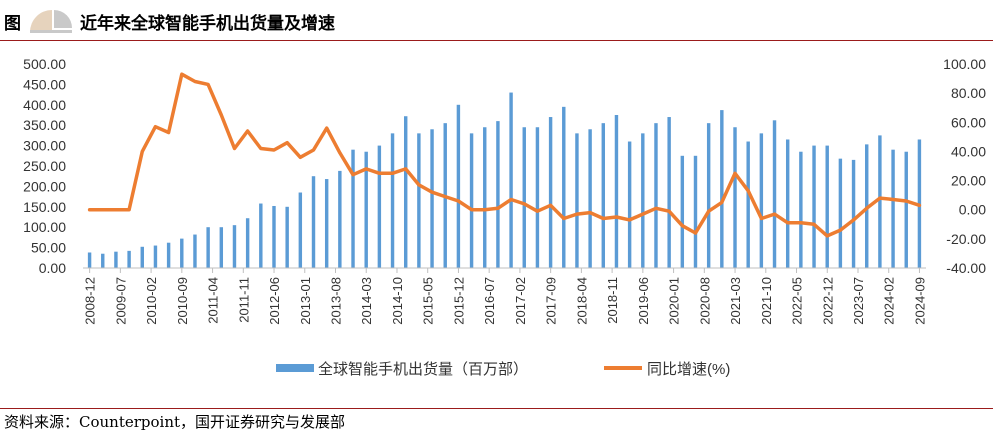  What do you see at coordinates (612, 300) in the screenshot?
I see `x-axis-tick-label: 2018-11` at bounding box center [612, 300].